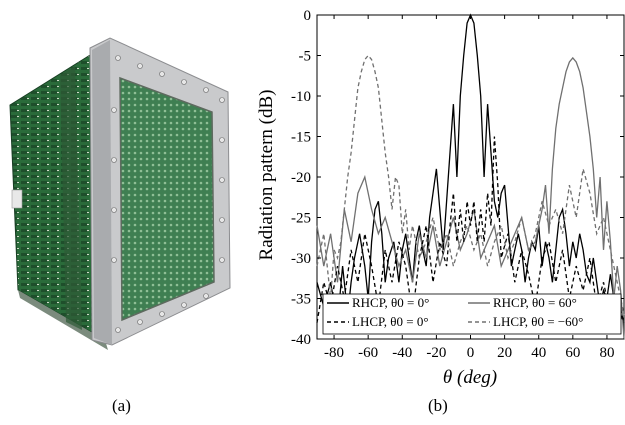 The width and height of the screenshot is (625, 425). What do you see at coordinates (606, 353) in the screenshot?
I see `x-tick-label: 80` at bounding box center [606, 353].